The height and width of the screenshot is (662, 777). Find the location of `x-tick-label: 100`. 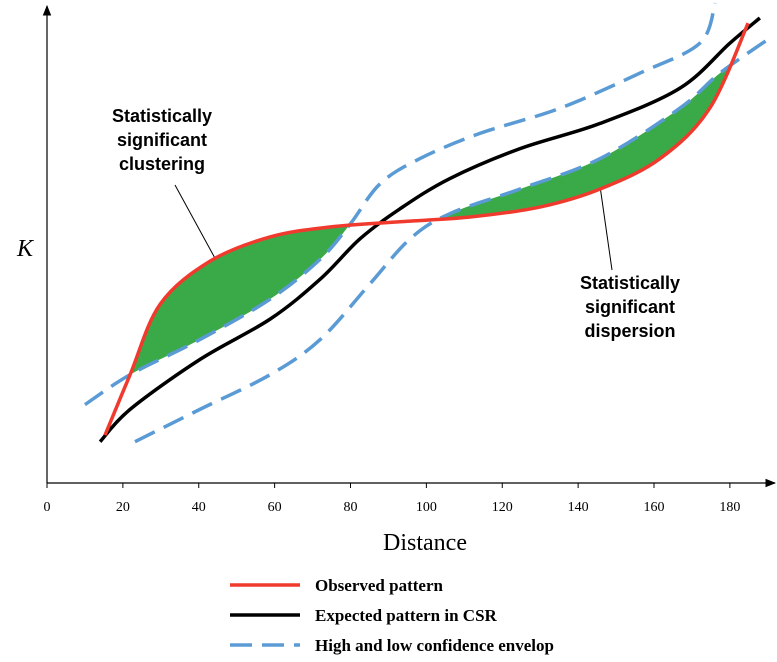

x-tick-label: 100 is located at coordinates (426, 507).